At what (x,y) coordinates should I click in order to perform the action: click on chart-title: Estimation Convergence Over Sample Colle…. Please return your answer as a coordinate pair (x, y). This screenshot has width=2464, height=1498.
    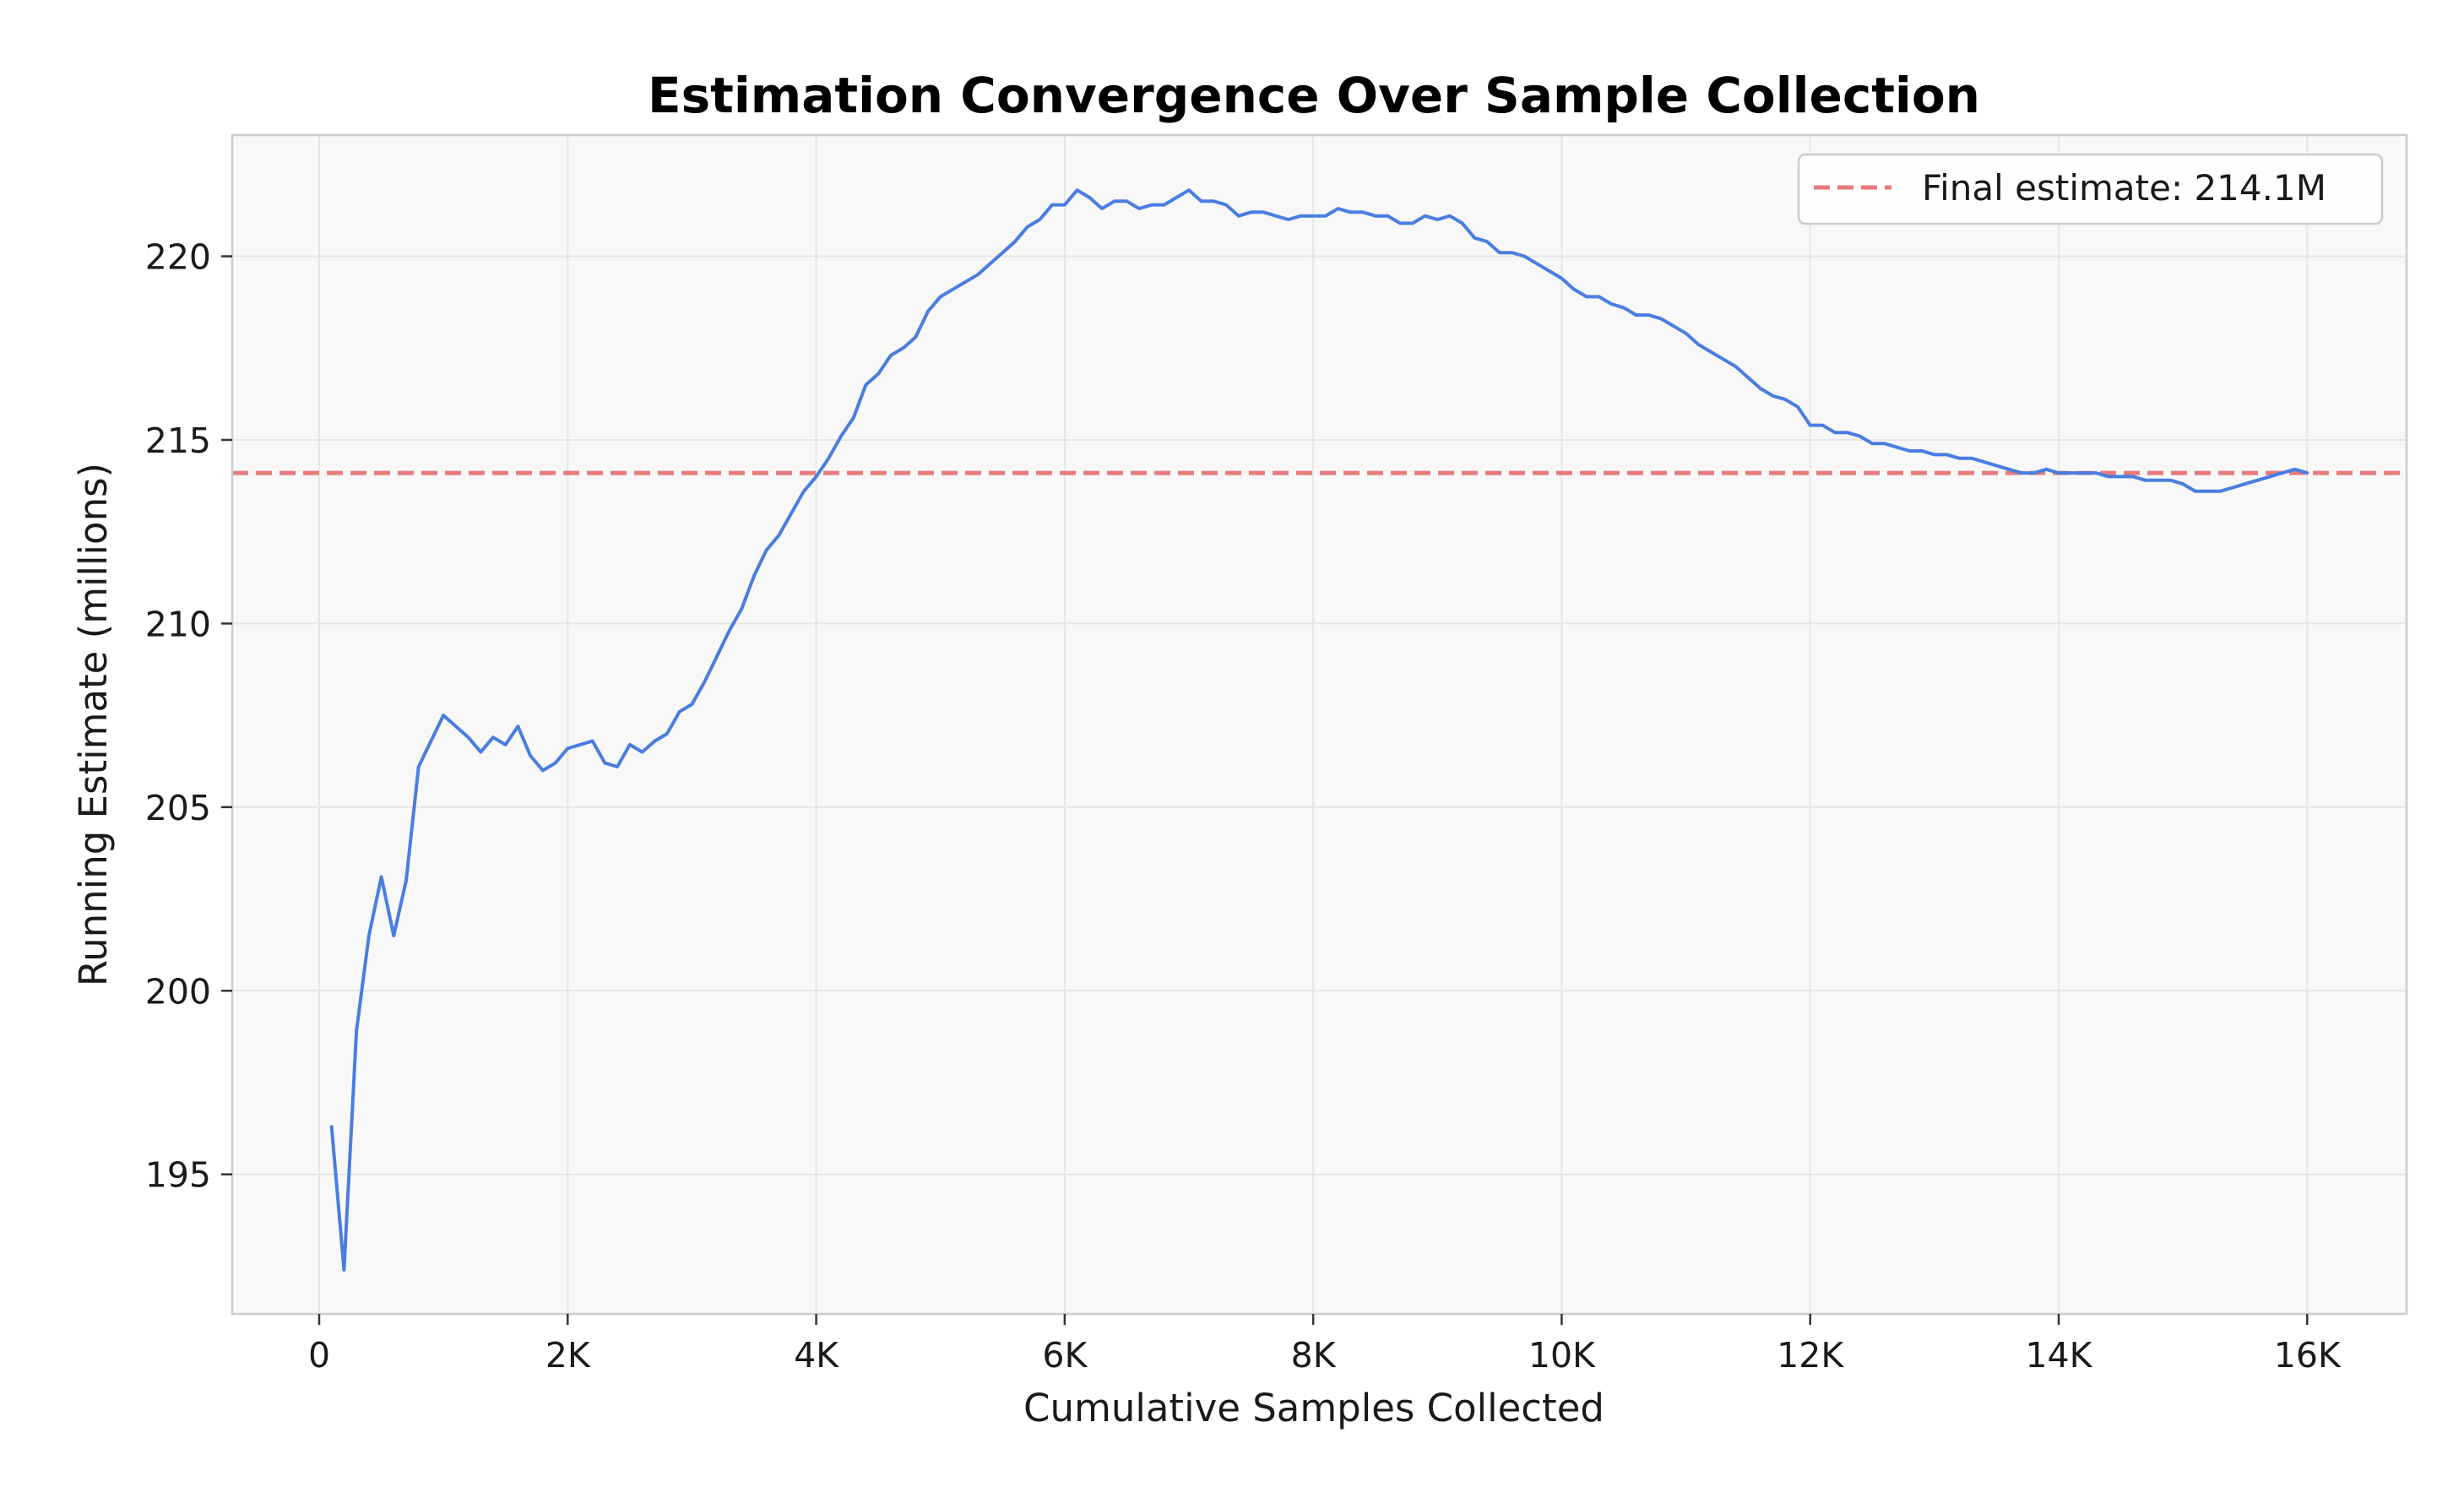
    Looking at the image, I should click on (1314, 95).